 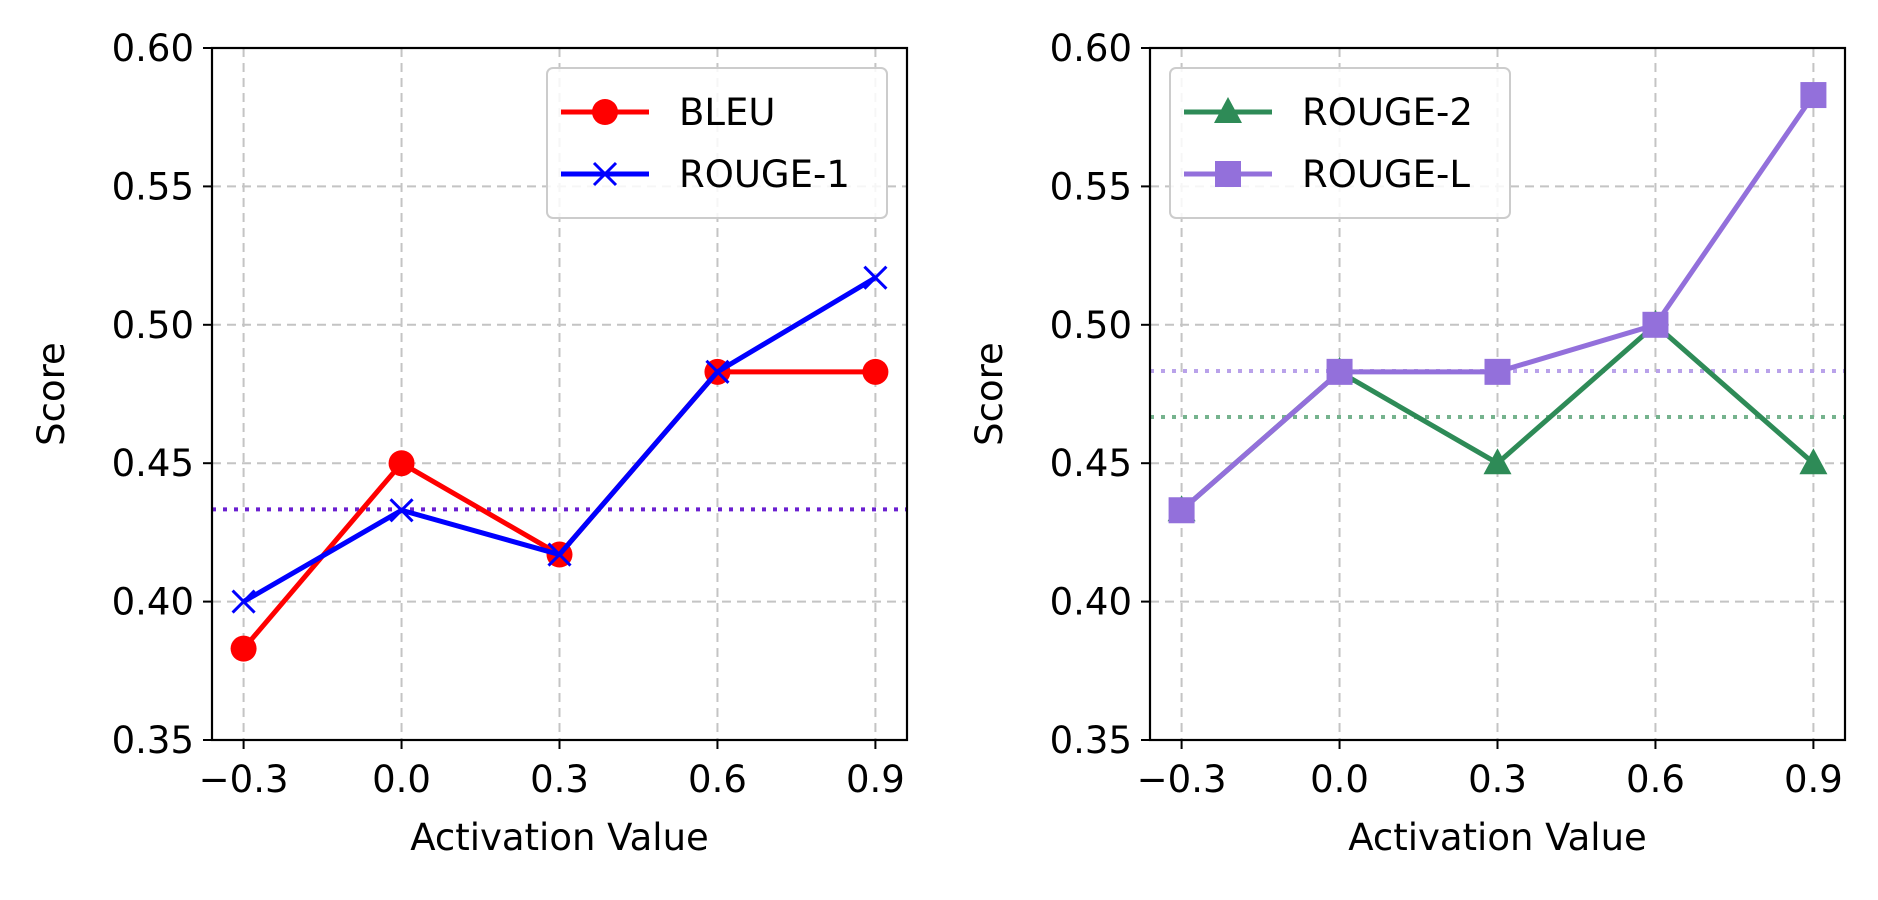 I want to click on left-y-tick-label-5: 0.60, so click(x=153, y=48).